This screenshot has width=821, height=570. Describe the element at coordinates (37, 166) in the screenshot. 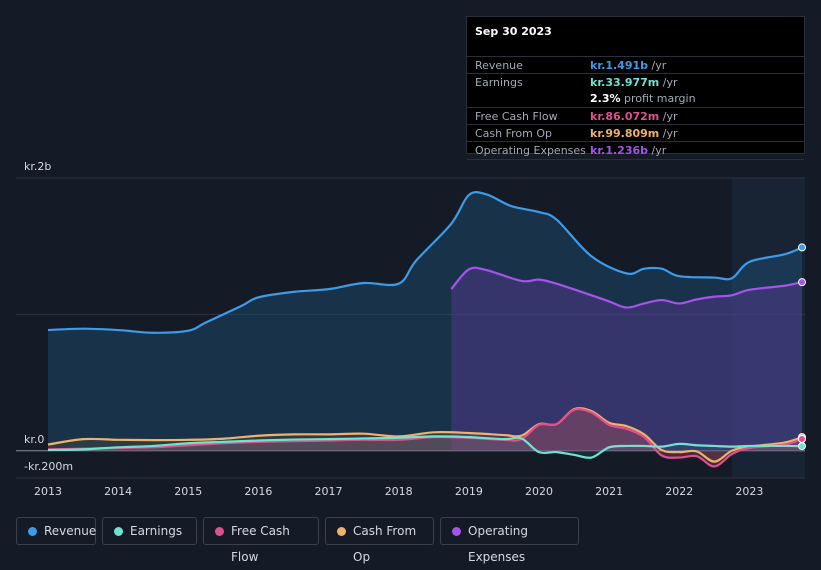

I see `y-label-top: kr.2b` at that location.